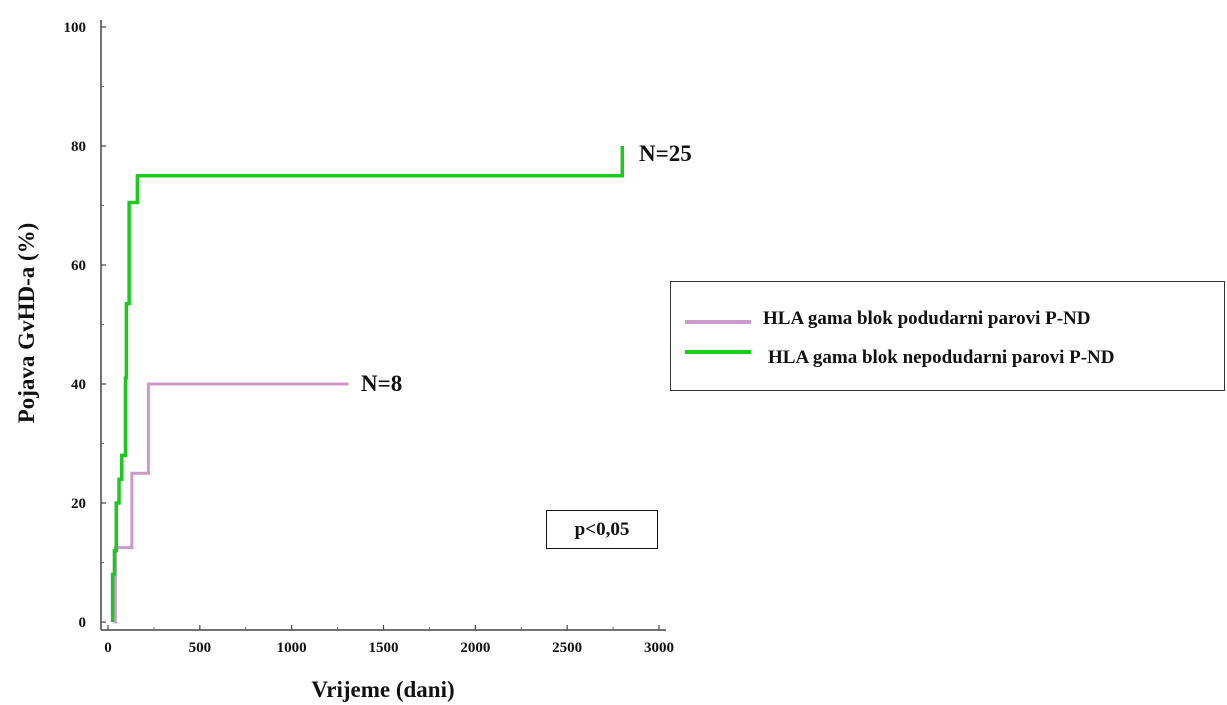 This screenshot has height=705, width=1227. I want to click on series-end-label-podudarni: N=8, so click(381, 383).